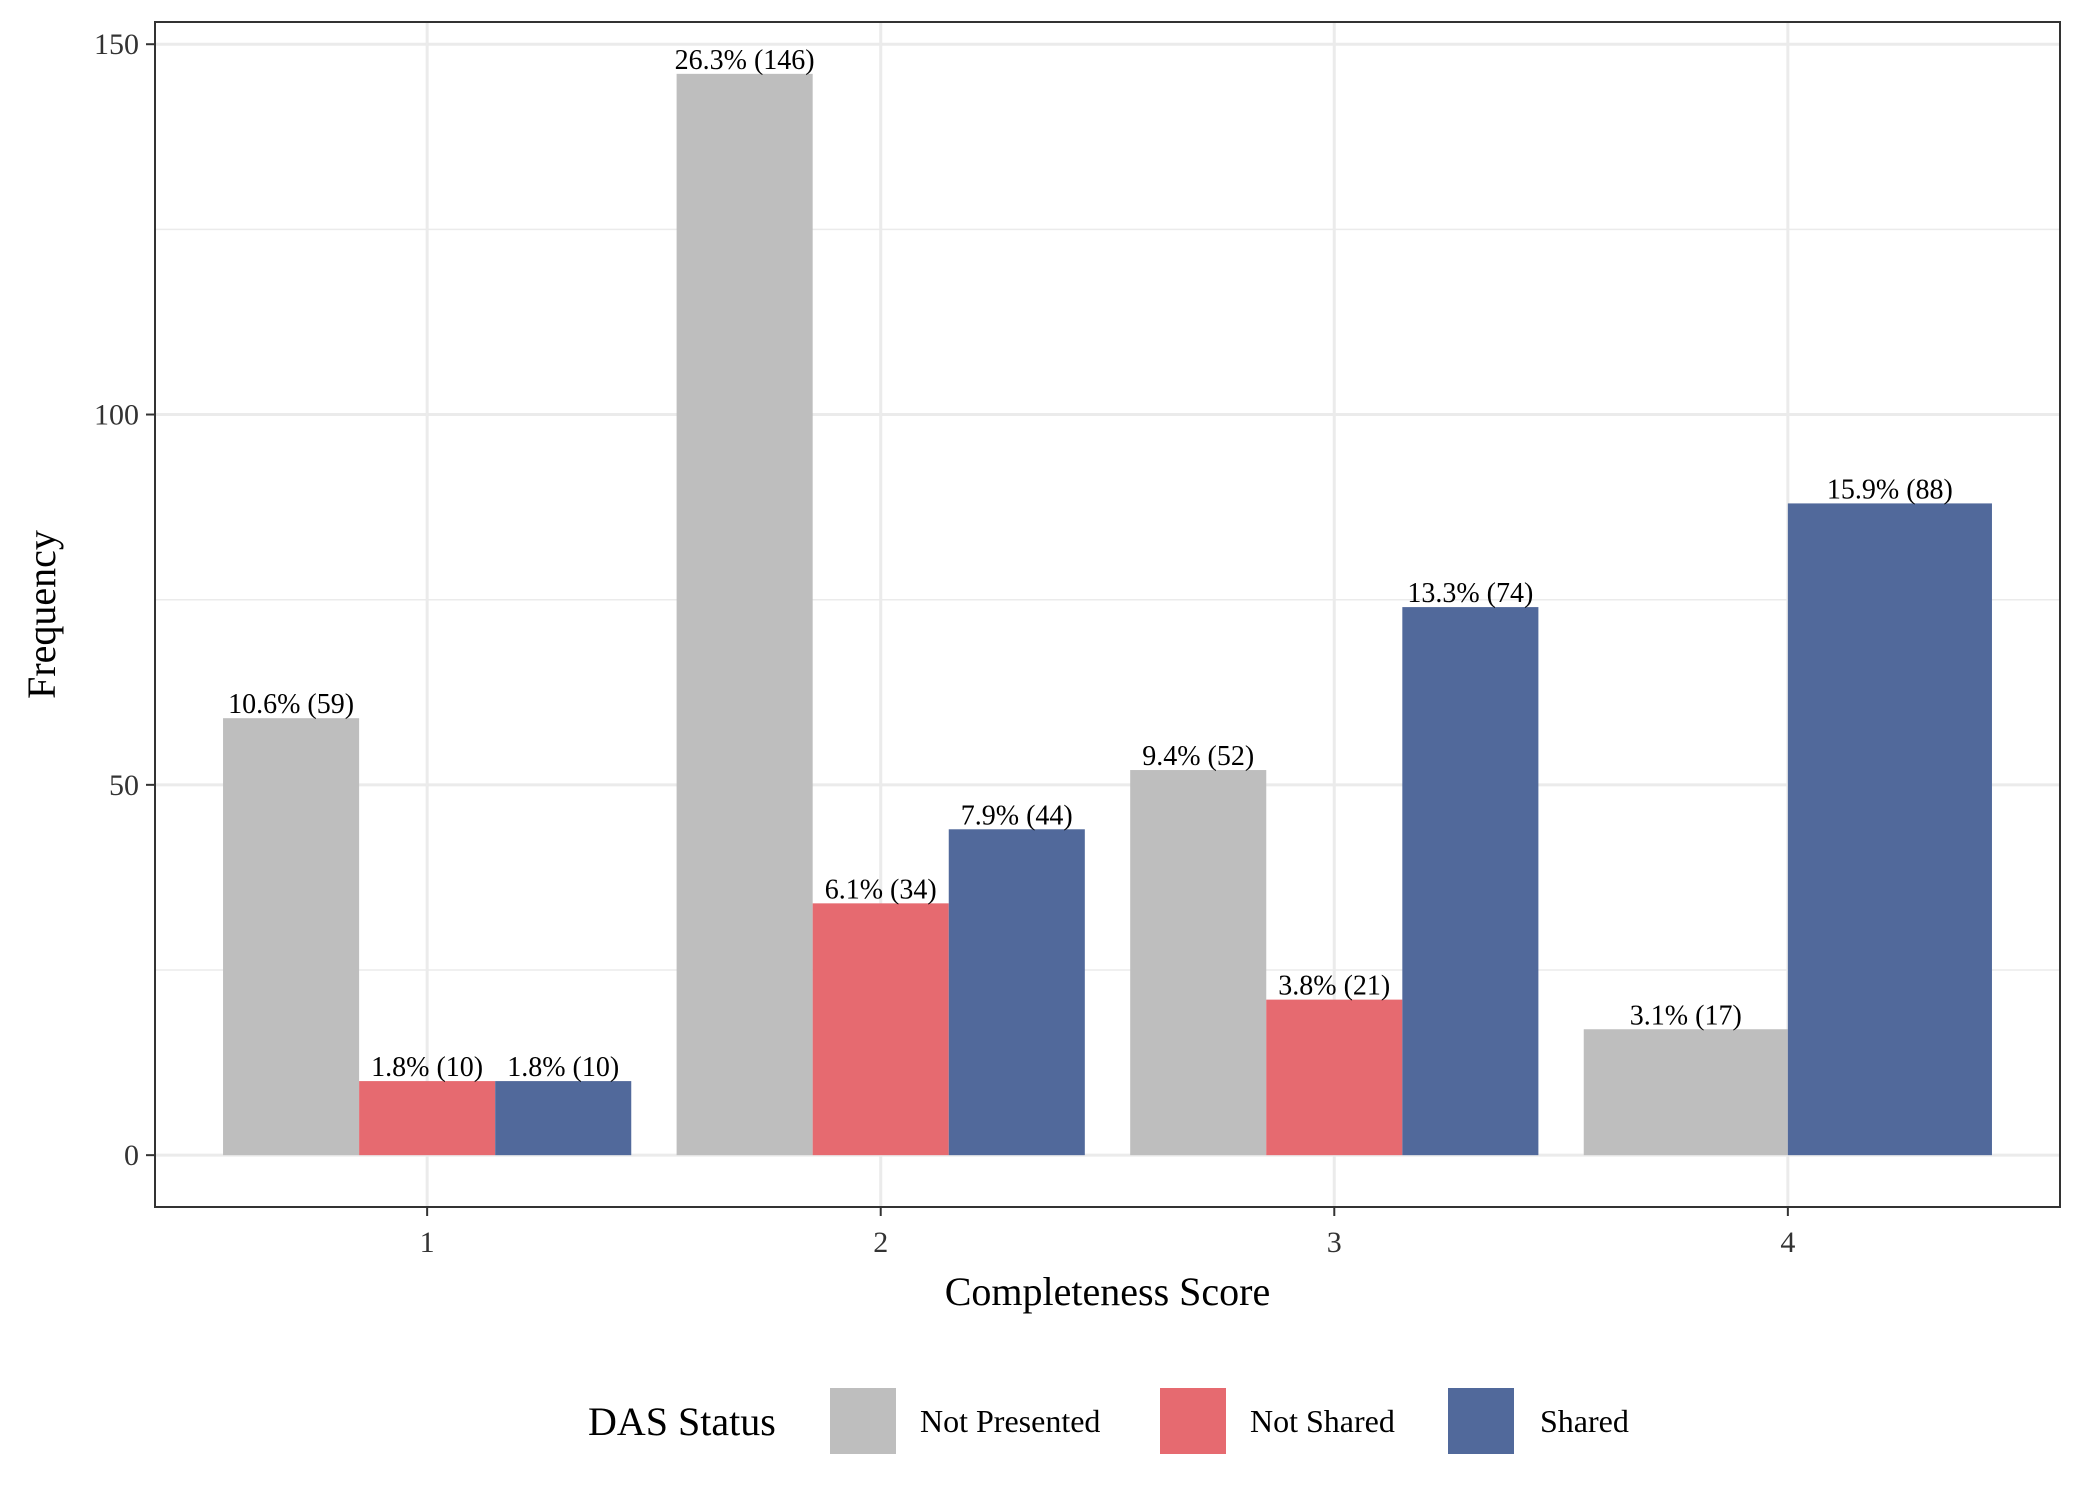 Image resolution: width=2100 pixels, height=1500 pixels. Describe the element at coordinates (1787, 1242) in the screenshot. I see `x-tick-label: 4` at that location.